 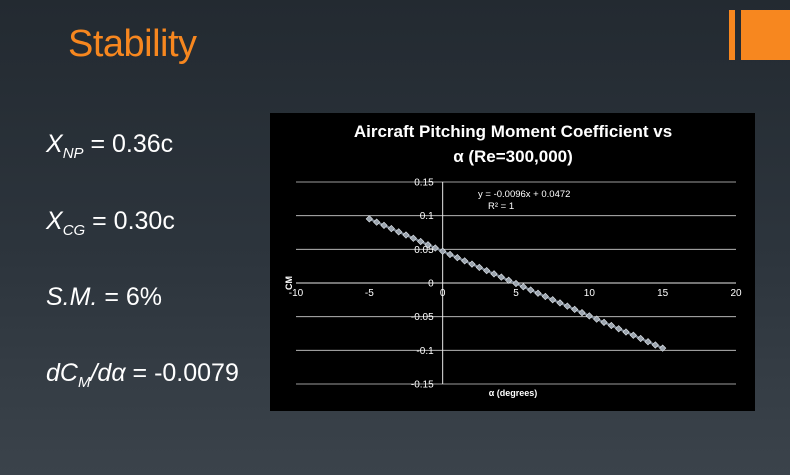 What do you see at coordinates (736, 293) in the screenshot?
I see `x-tick-label-6: 20` at bounding box center [736, 293].